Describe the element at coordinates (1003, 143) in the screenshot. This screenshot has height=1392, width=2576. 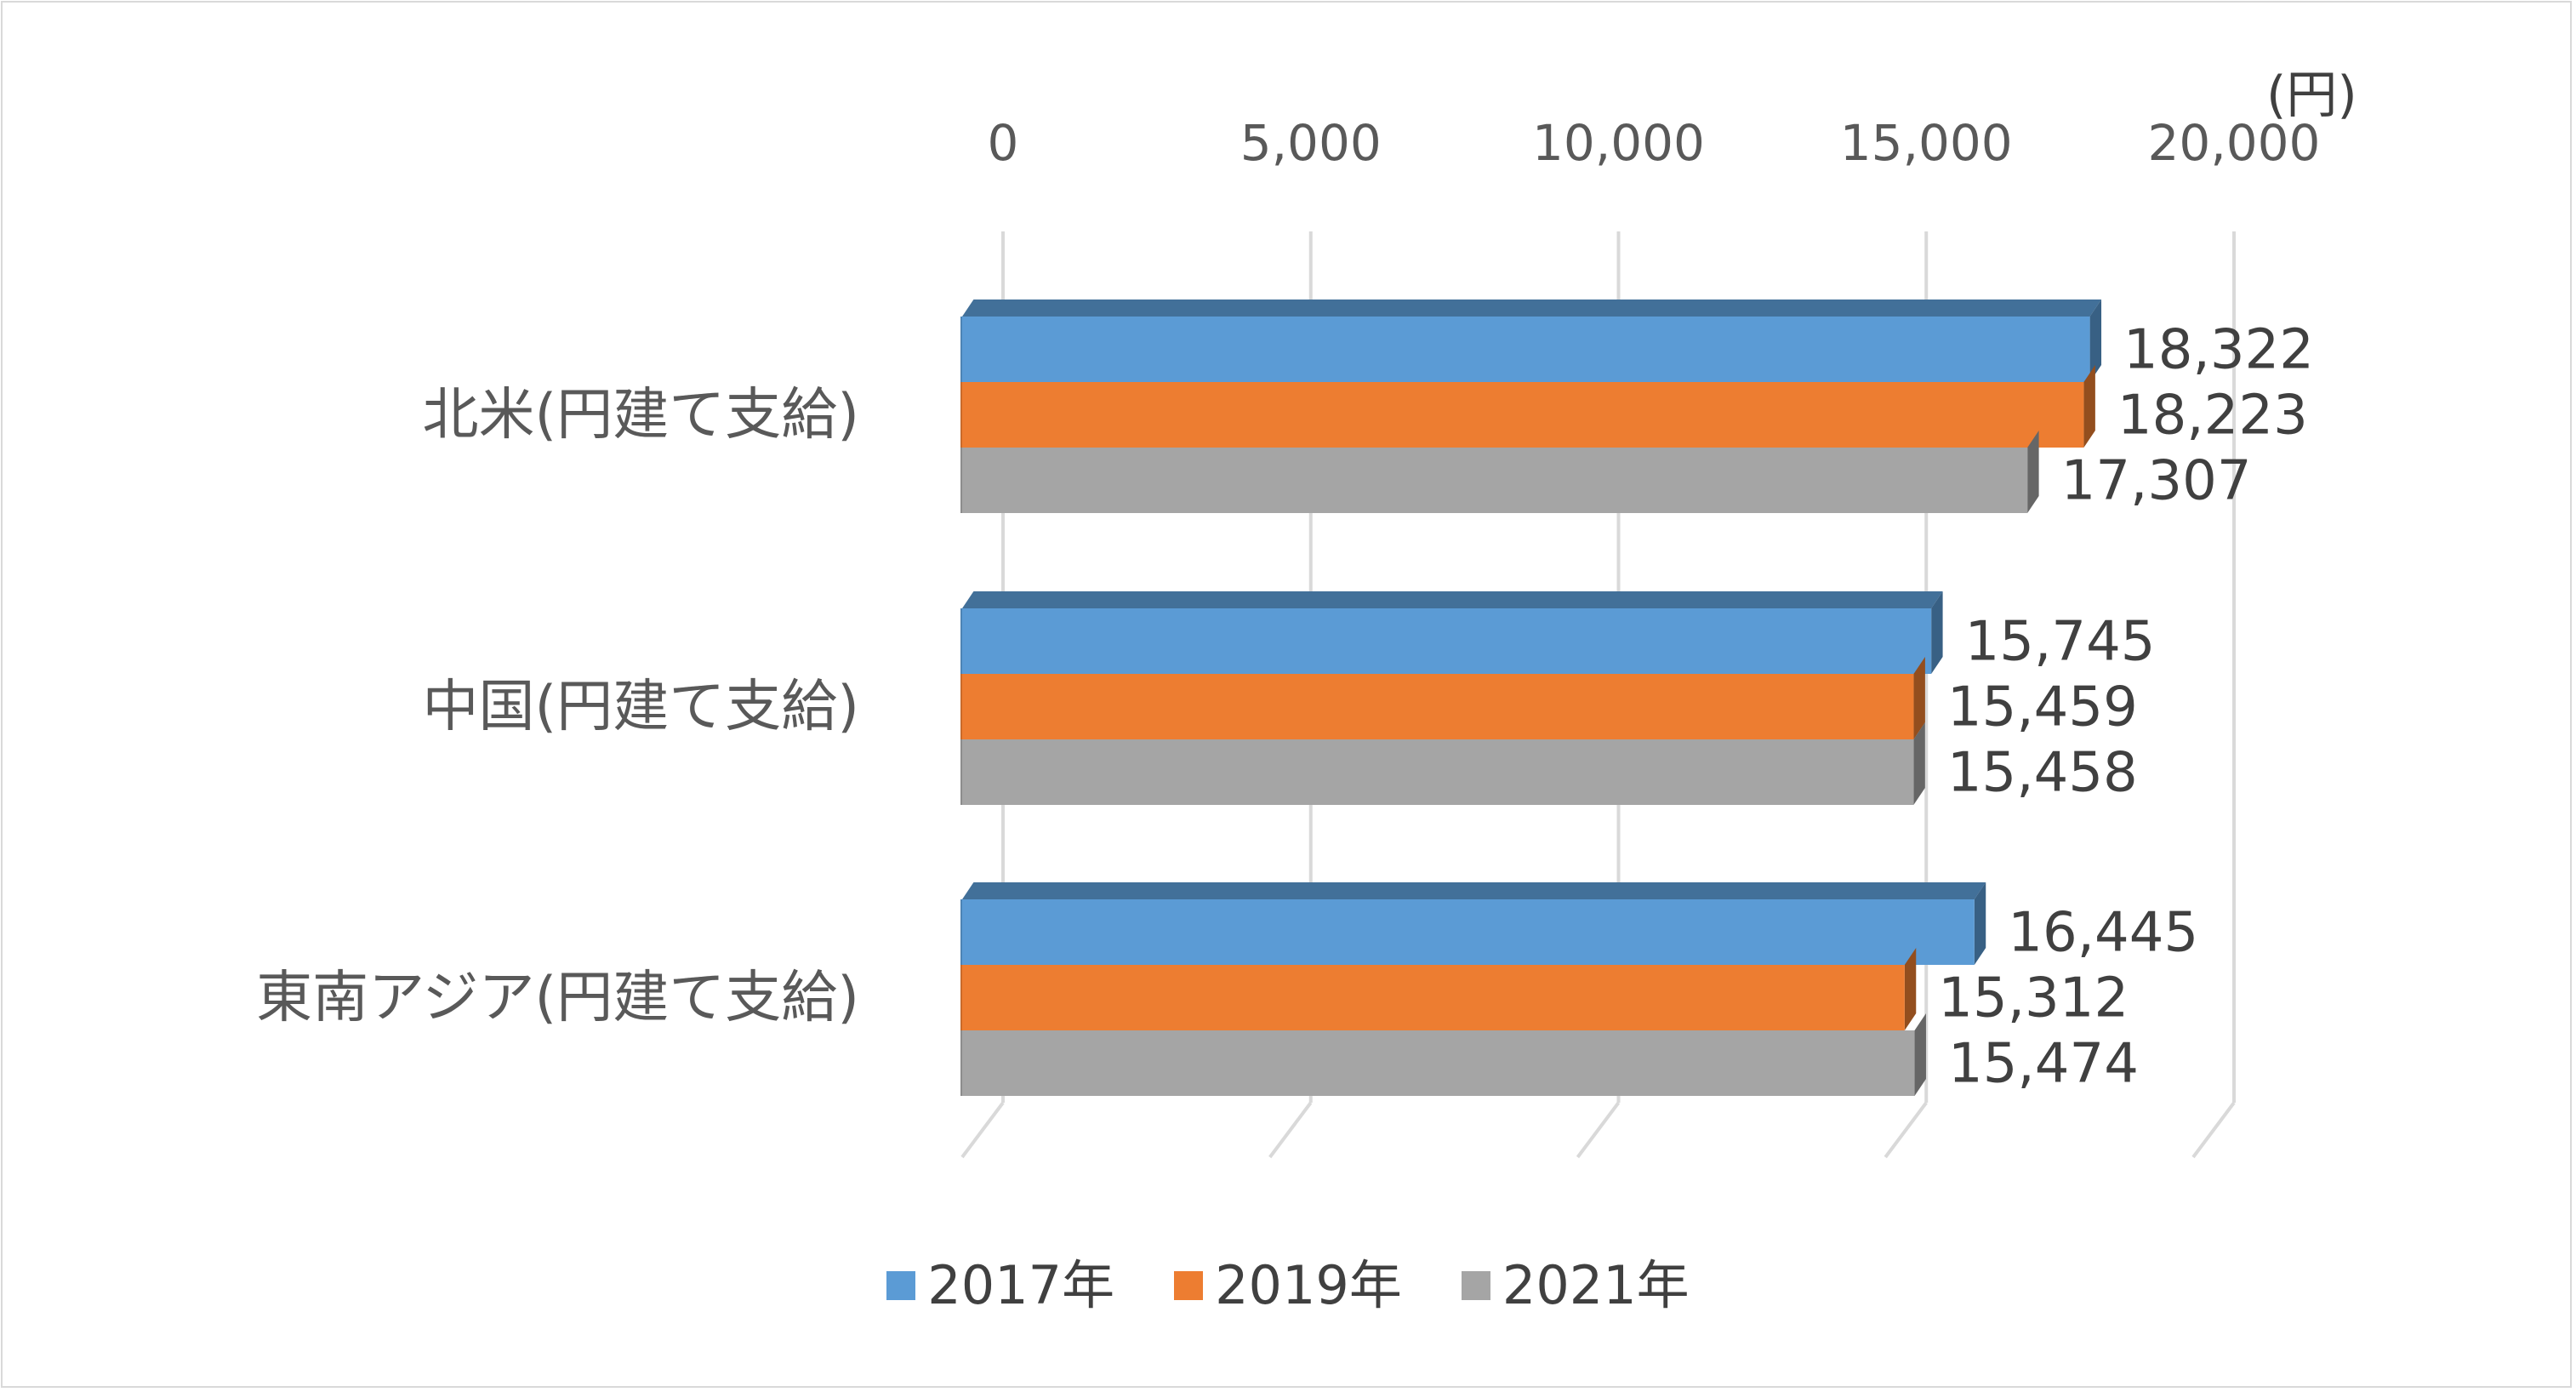
I see `x-tick-label: 0` at that location.